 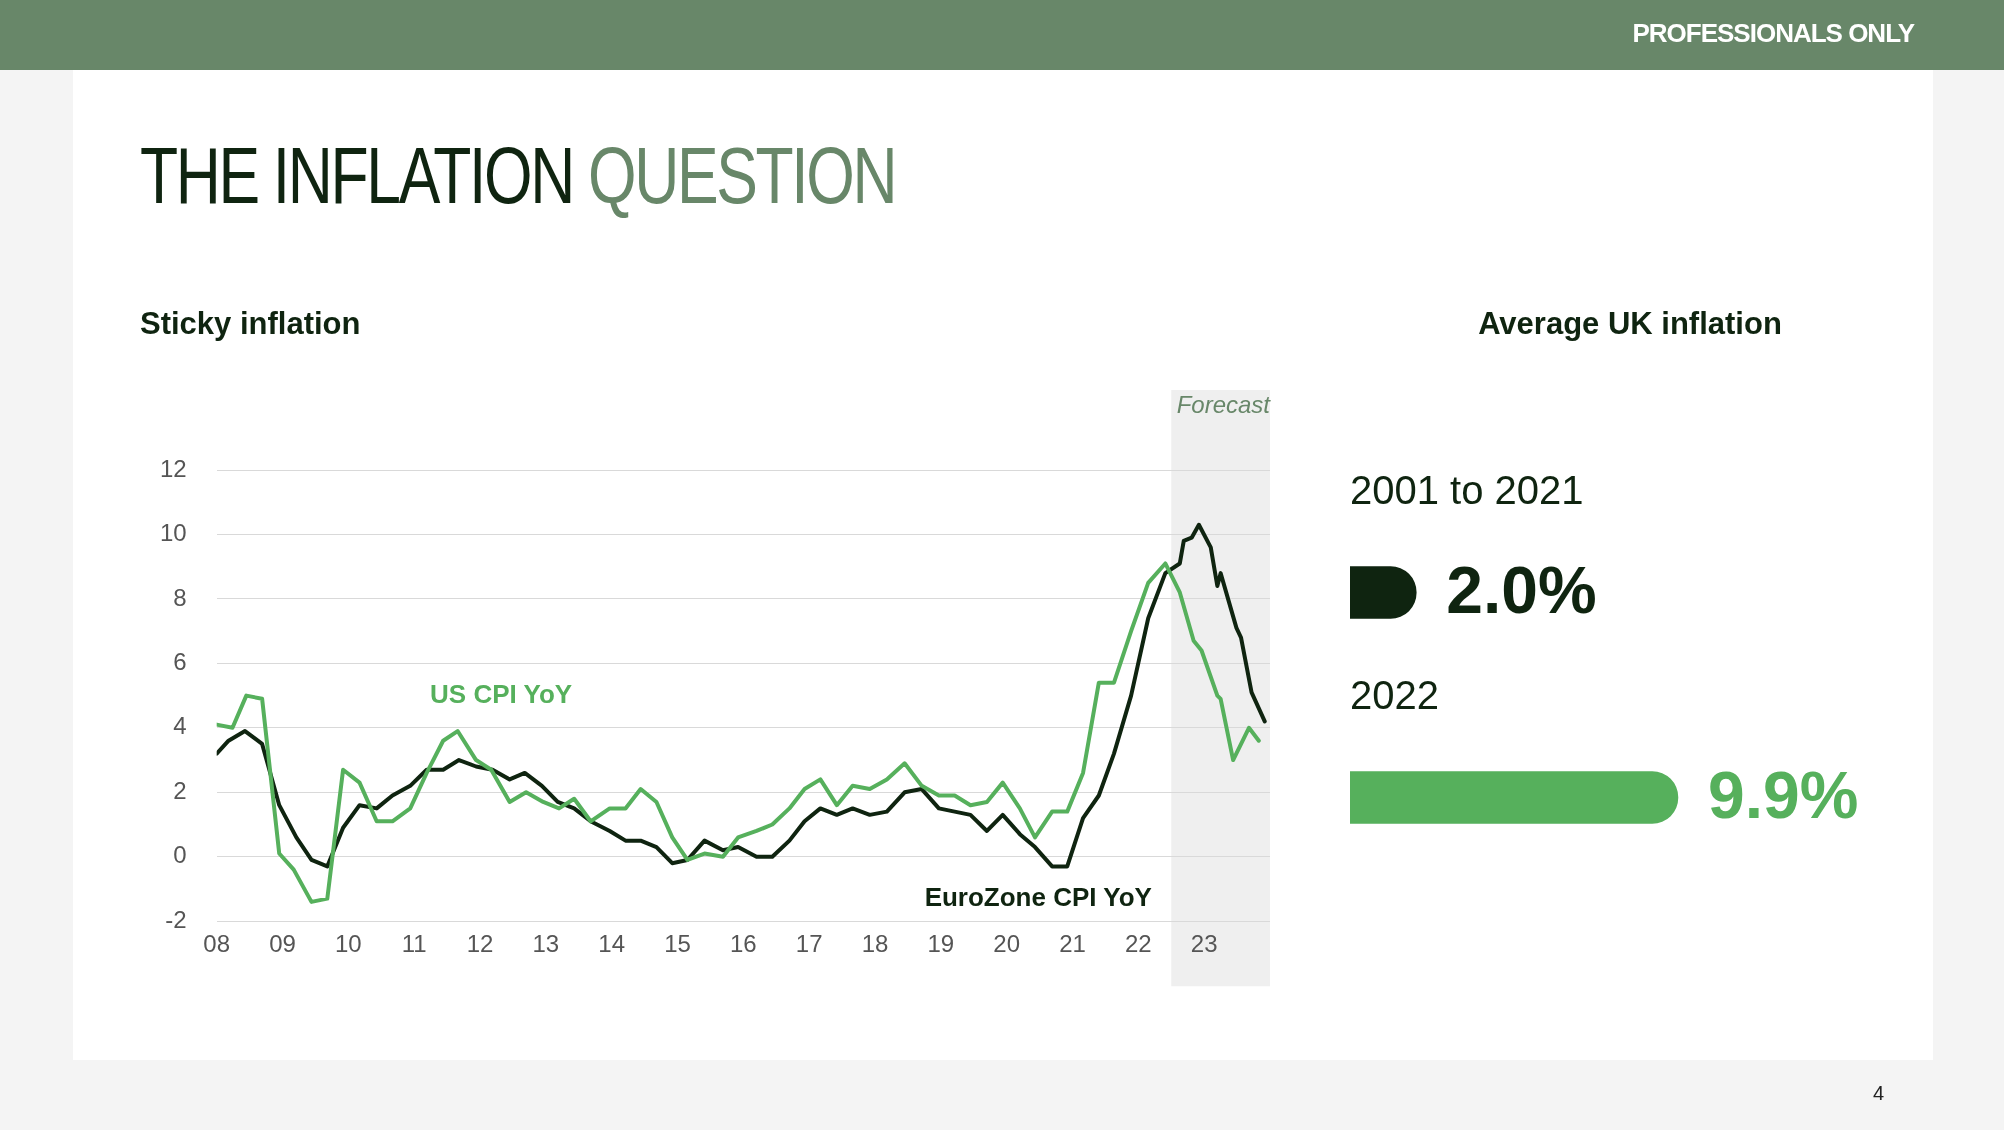 I want to click on y-tick-label: 8, so click(x=180, y=597).